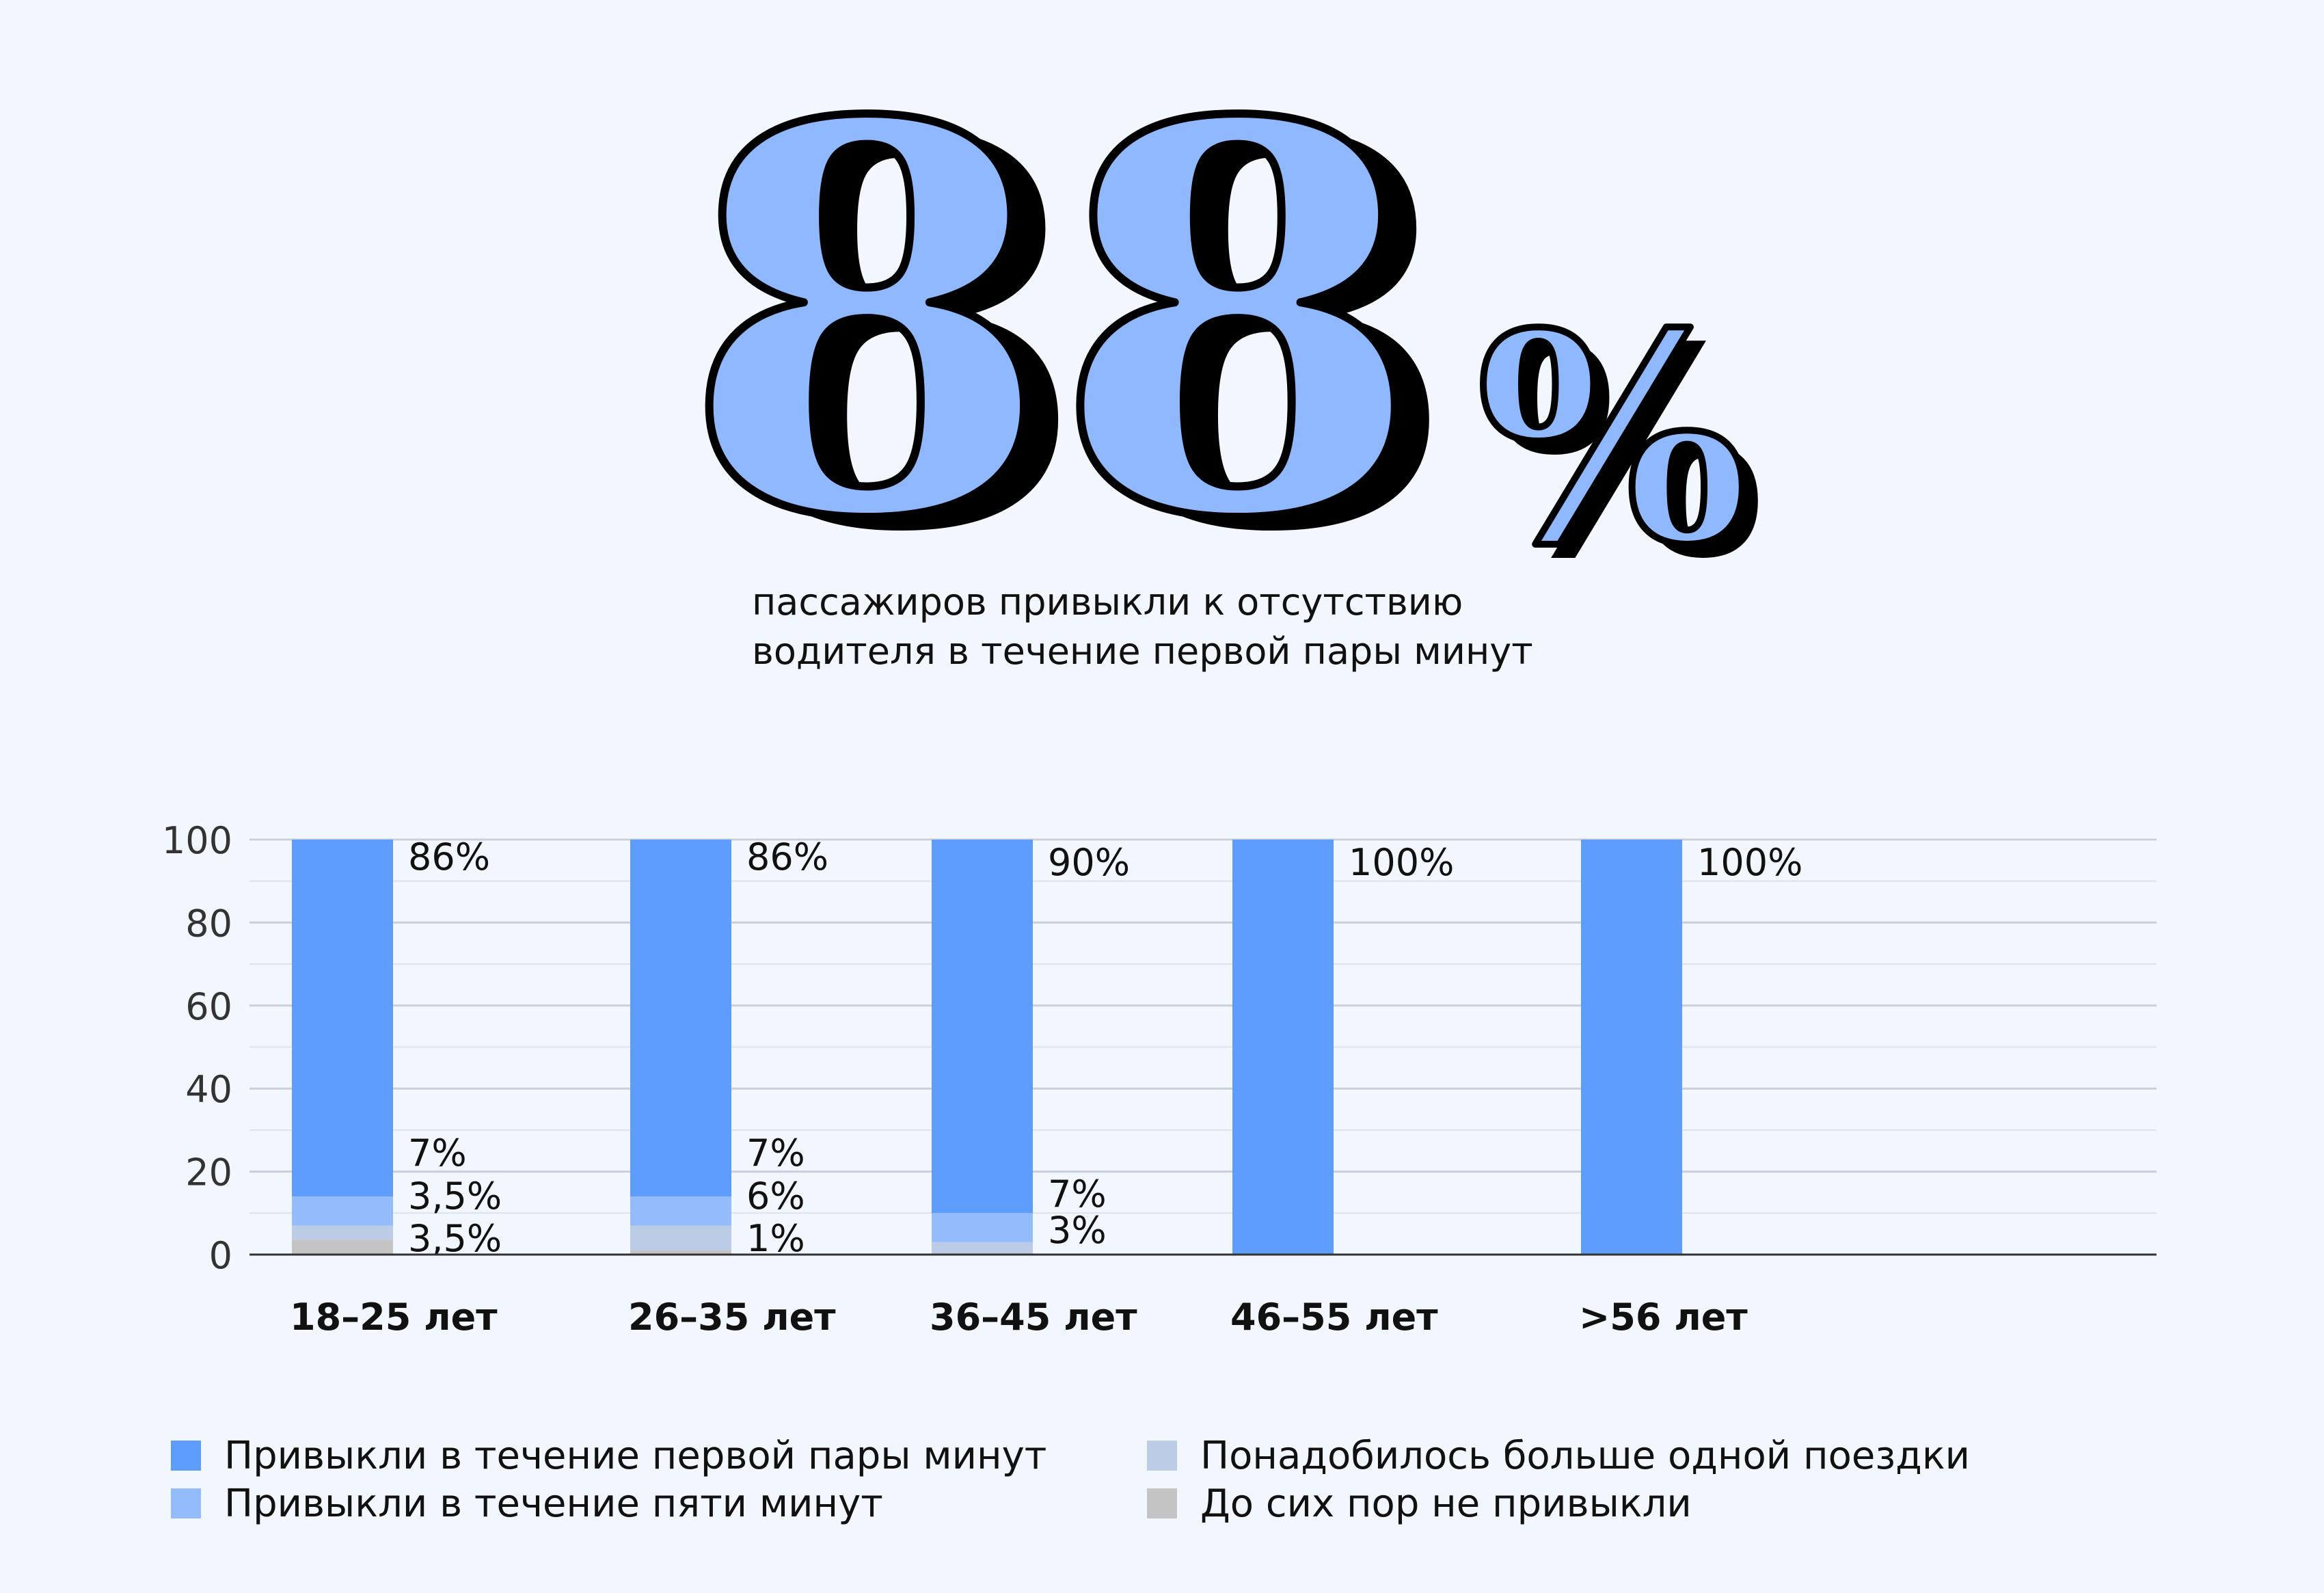 The height and width of the screenshot is (1593, 2324). I want to click on legend-label-not-used-yet: До сих пор не привыкли, so click(1446, 1503).